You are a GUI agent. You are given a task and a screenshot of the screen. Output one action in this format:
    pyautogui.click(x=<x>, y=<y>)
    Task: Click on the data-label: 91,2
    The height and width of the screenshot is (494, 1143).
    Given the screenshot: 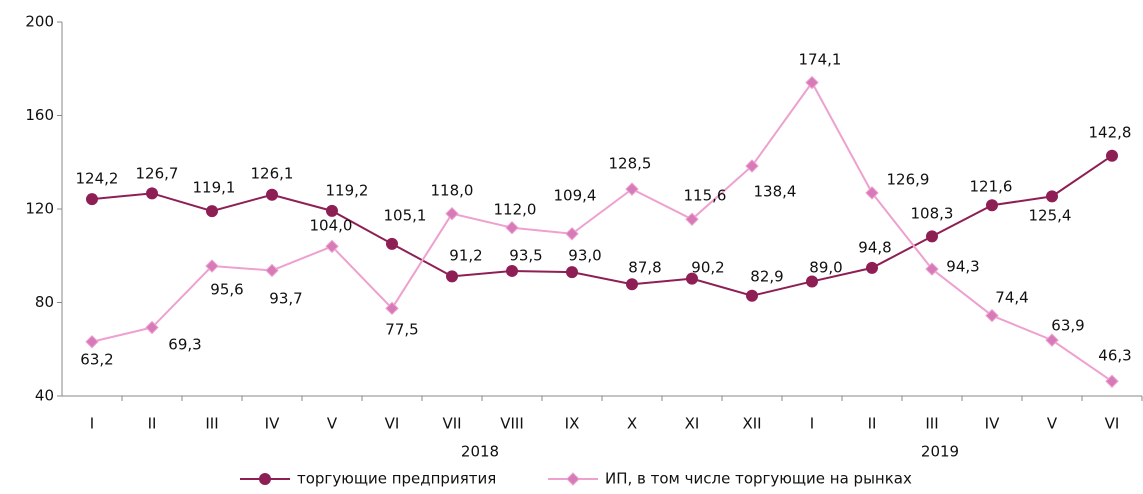 What is the action you would take?
    pyautogui.click(x=465, y=256)
    